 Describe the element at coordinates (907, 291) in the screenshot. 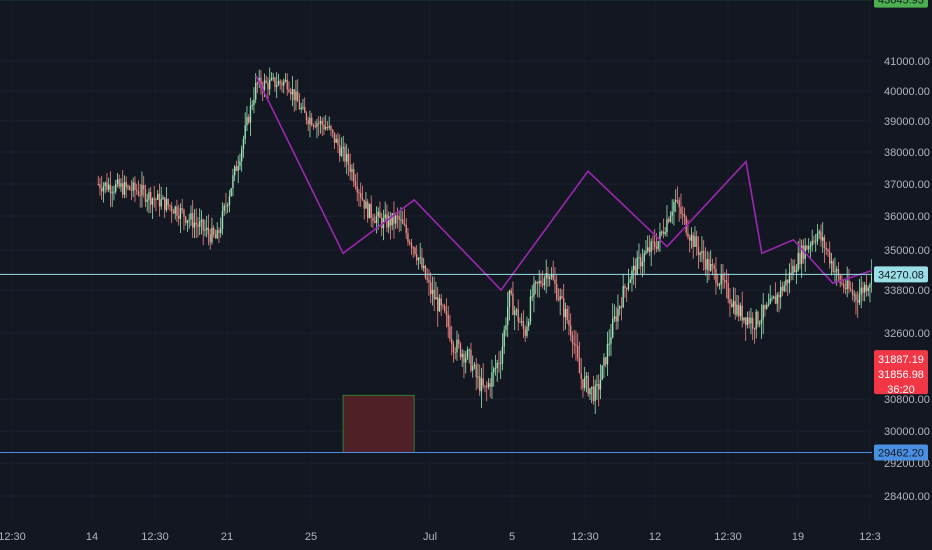

I see `price-tick-label: 33800.00` at that location.